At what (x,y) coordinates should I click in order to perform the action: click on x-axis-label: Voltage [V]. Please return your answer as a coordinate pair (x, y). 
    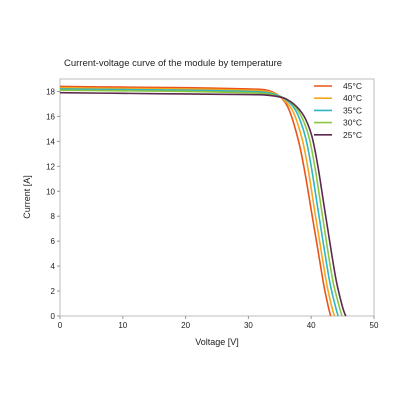
    Looking at the image, I should click on (217, 342).